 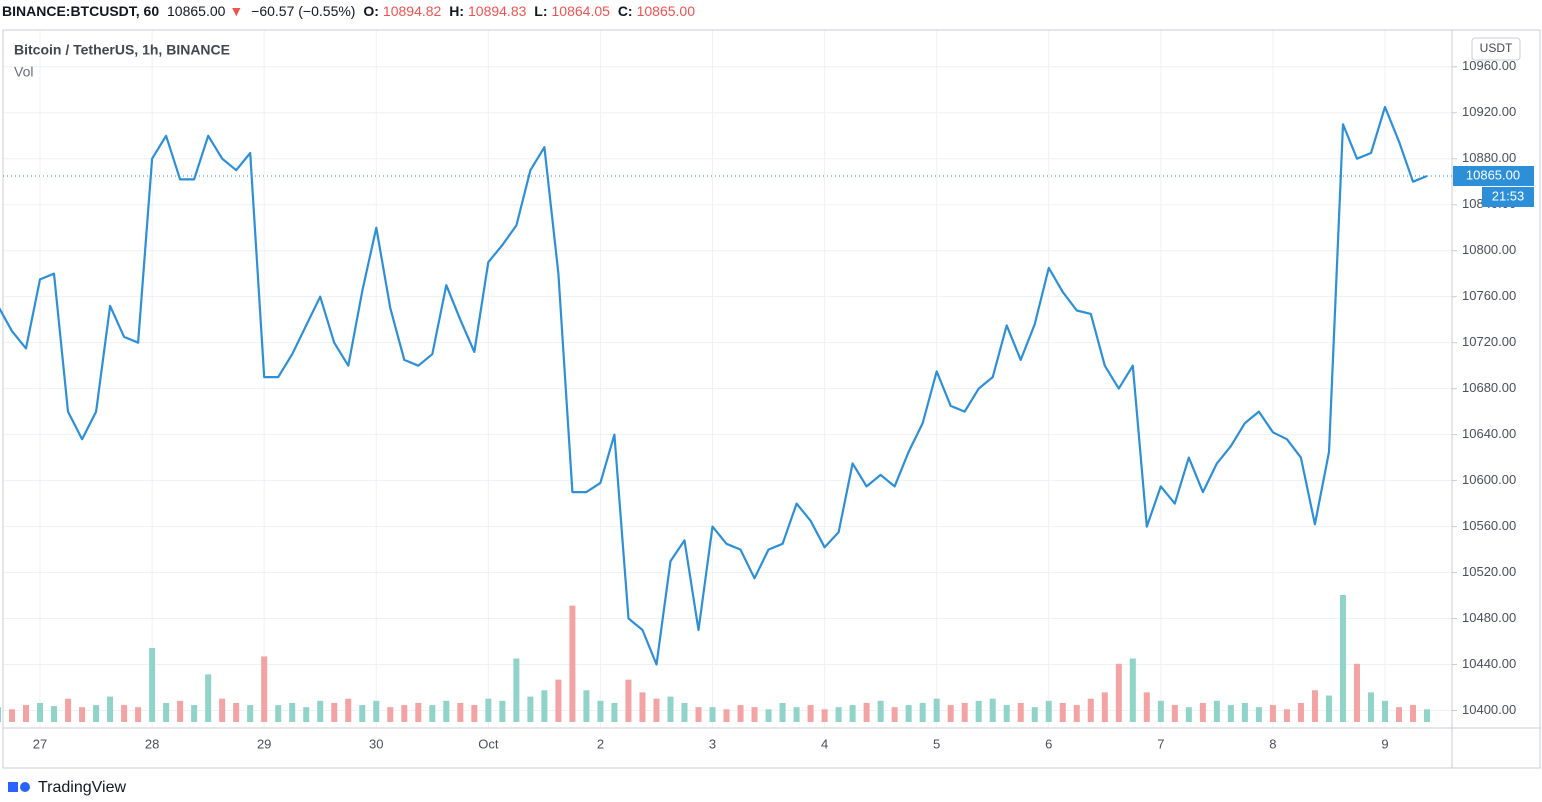 I want to click on x-tick-label: 9, so click(x=1384, y=743).